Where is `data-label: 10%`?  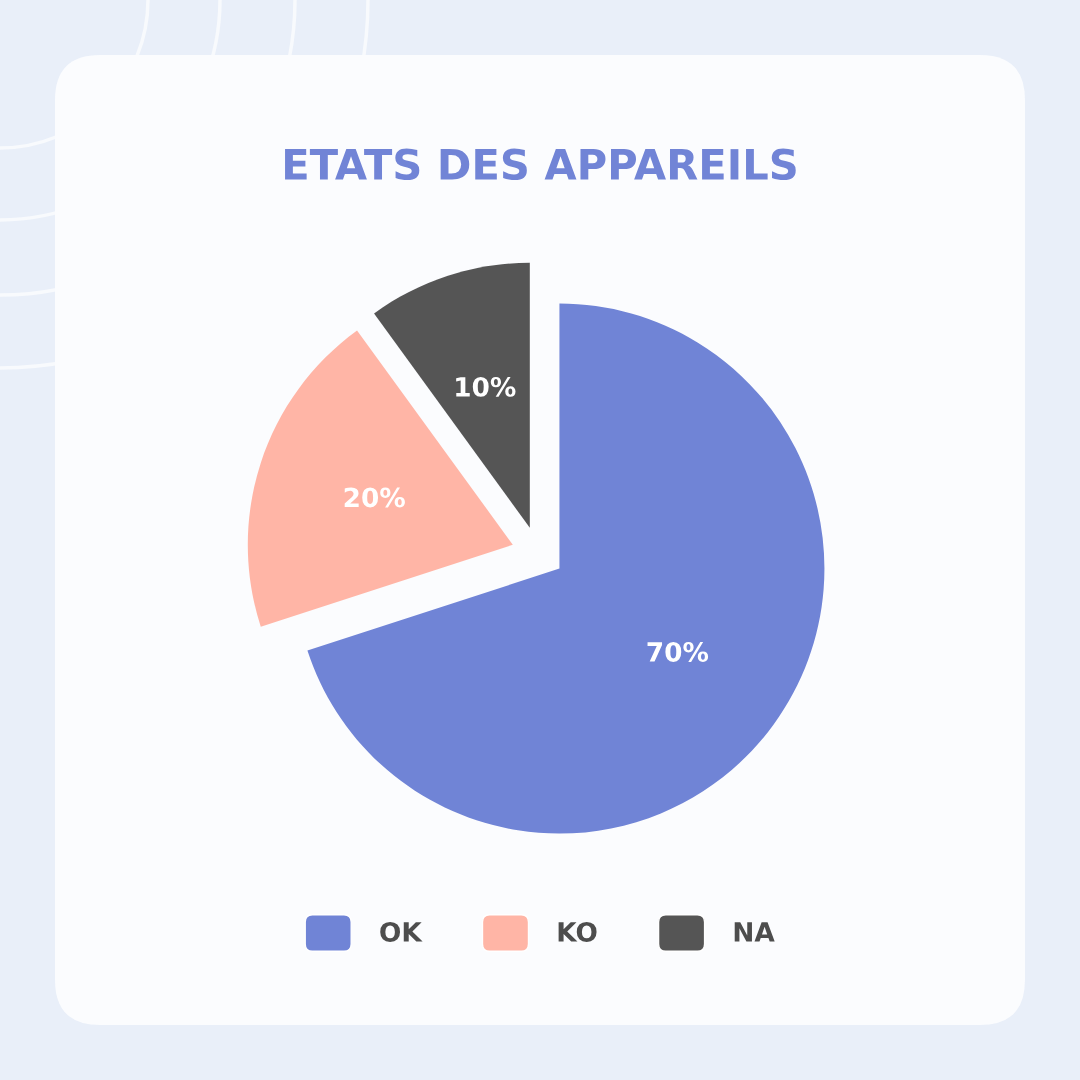
data-label: 10% is located at coordinates (486, 386).